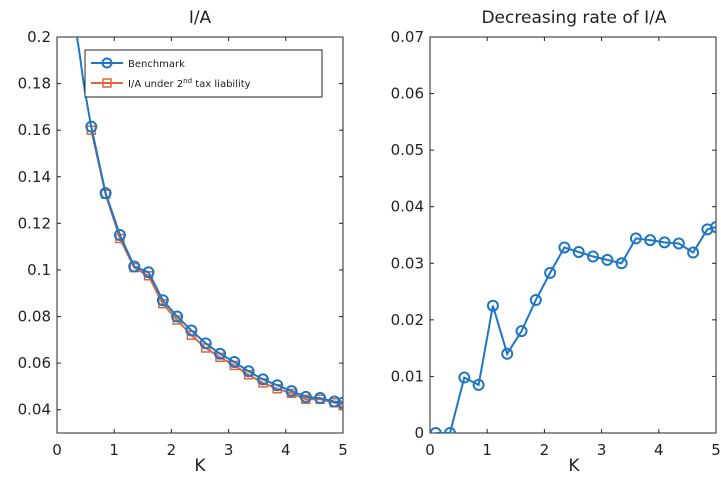 The width and height of the screenshot is (721, 481). I want to click on y-tick-label: 0, so click(419, 433).